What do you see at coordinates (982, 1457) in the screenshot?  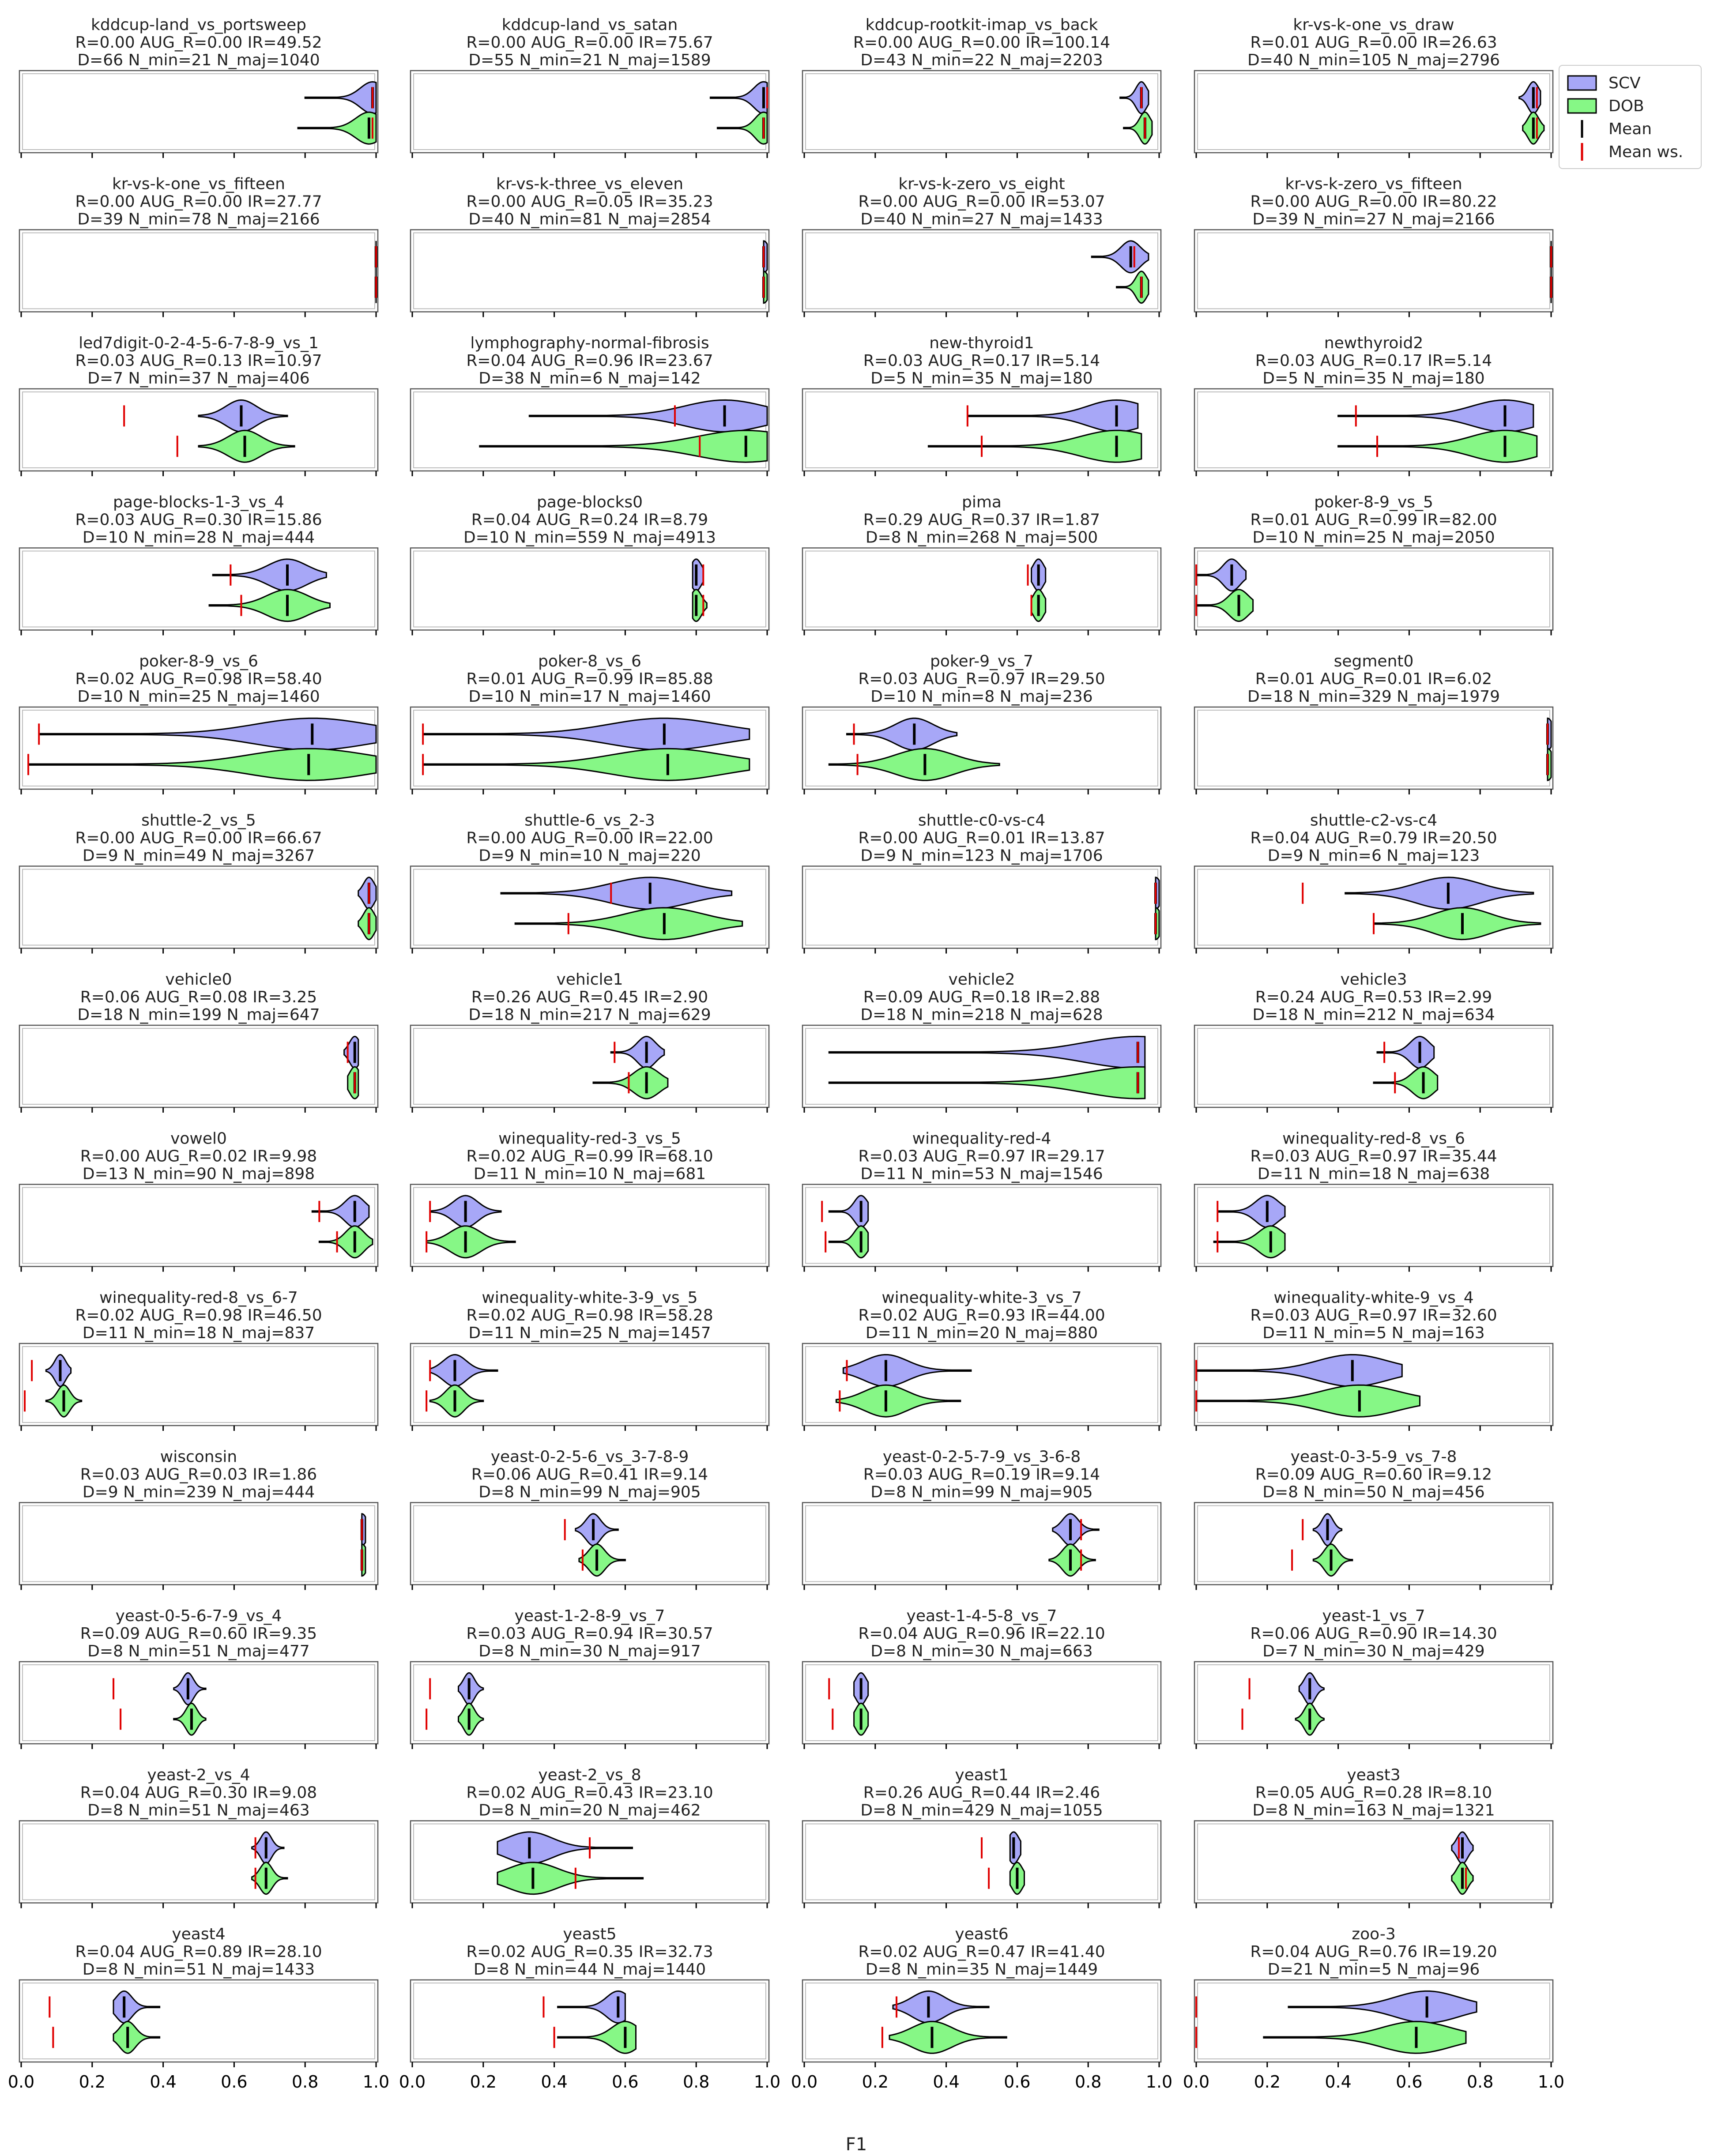 I see `panel-title: yeast-0-2-5-7-9_vs_3-6-8` at bounding box center [982, 1457].